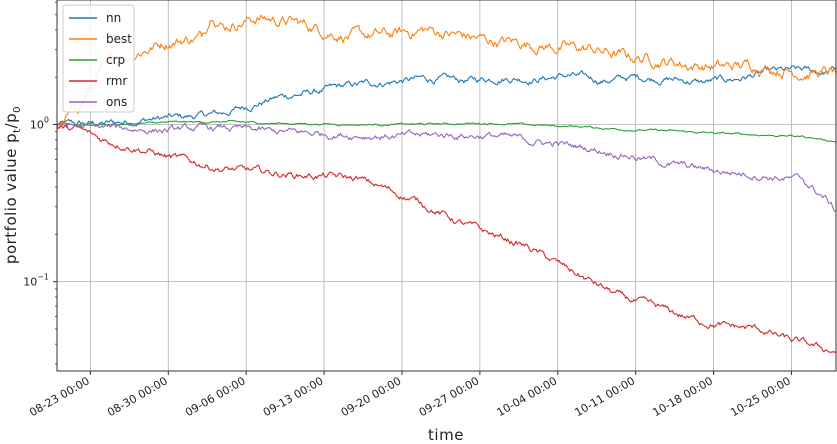 The height and width of the screenshot is (444, 837). I want to click on legend-label-rmr: rmr, so click(116, 81).